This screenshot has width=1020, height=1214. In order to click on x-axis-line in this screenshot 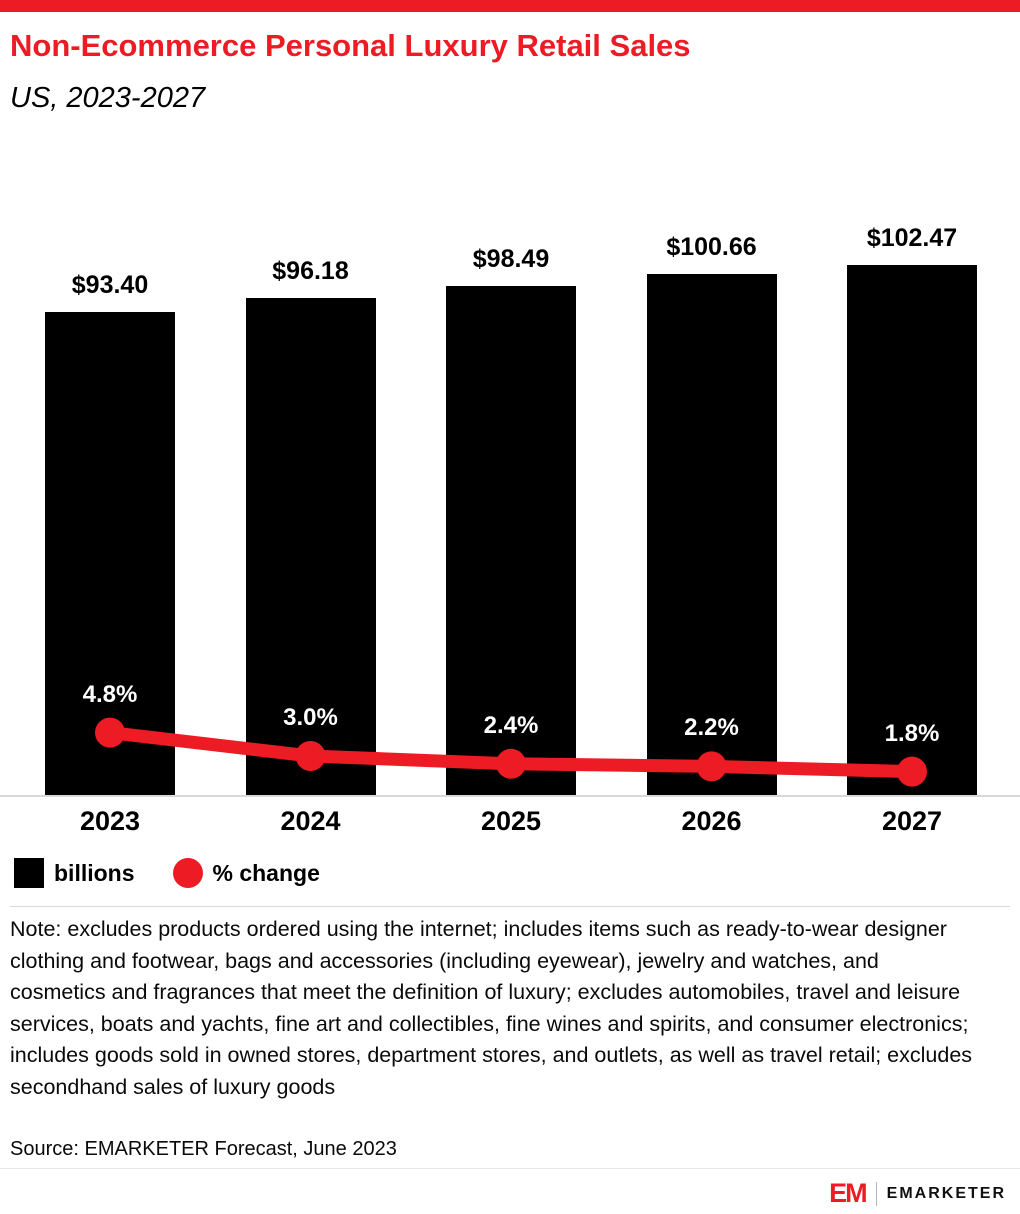, I will do `click(510, 796)`.